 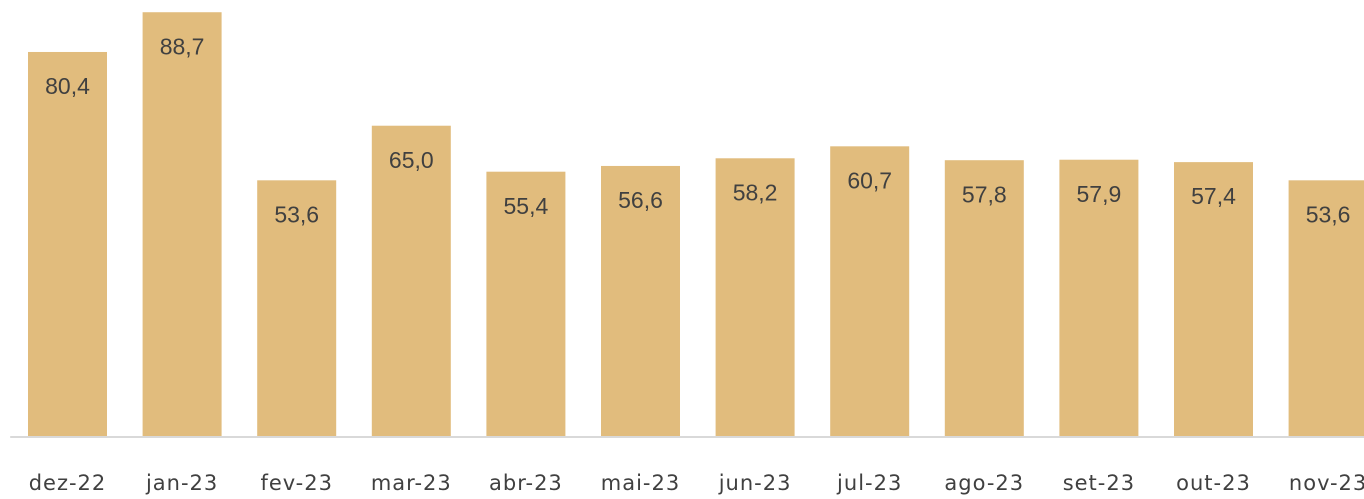 I want to click on x-tick-label: nov-23, so click(x=1326, y=483).